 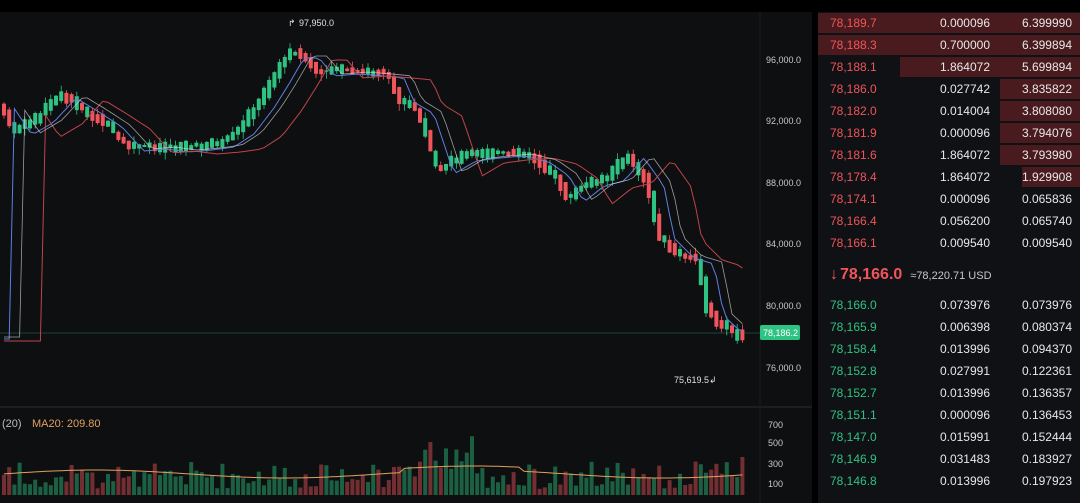 I want to click on ask-amount: 0.000096, so click(x=964, y=133).